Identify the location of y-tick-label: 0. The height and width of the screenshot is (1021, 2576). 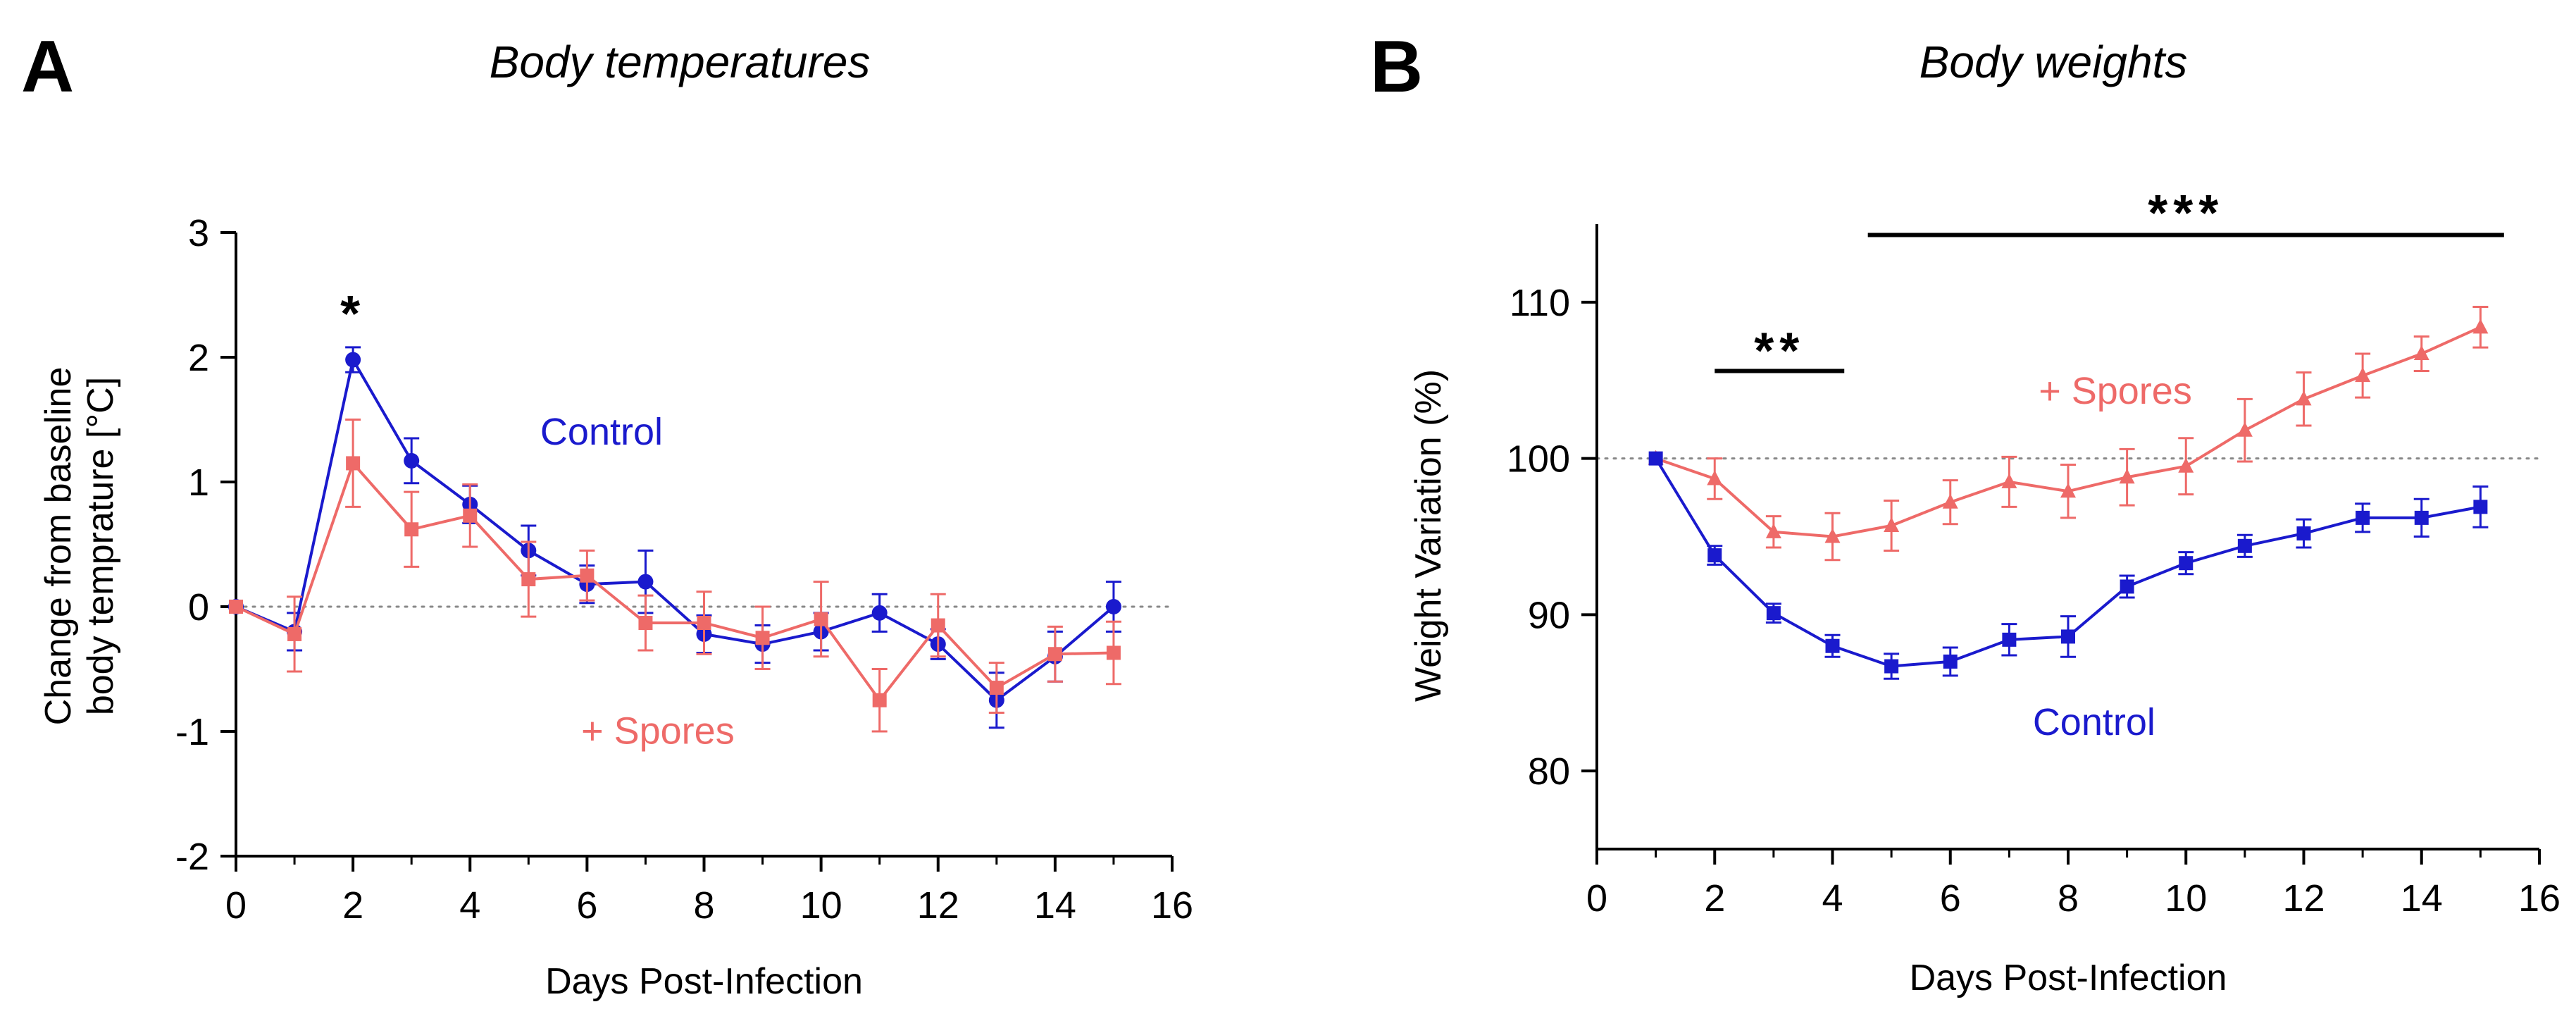
(198, 607).